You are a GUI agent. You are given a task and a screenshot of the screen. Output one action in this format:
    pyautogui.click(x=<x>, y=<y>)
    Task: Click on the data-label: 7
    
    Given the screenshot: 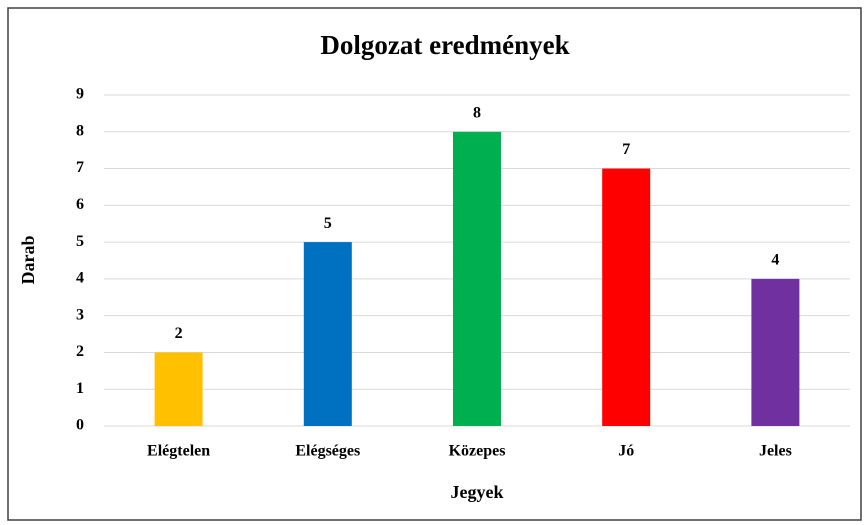 What is the action you would take?
    pyautogui.click(x=626, y=149)
    